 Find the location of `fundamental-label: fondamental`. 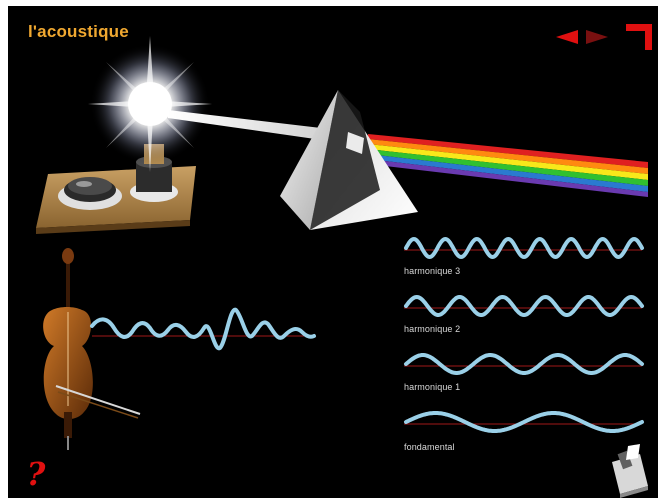

fundamental-label: fondamental is located at coordinates (429, 447).